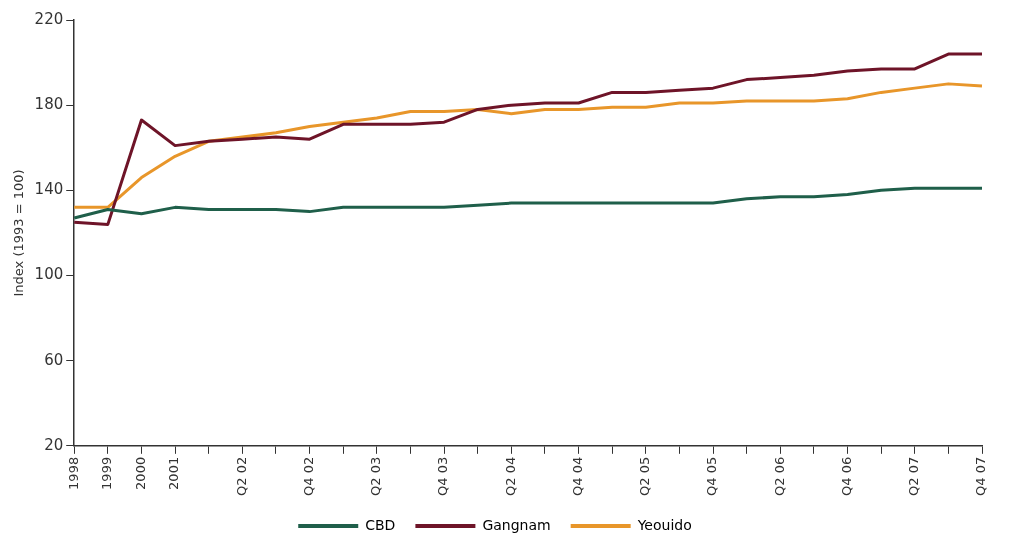 This screenshot has width=1010, height=551. What do you see at coordinates (140, 473) in the screenshot?
I see `x-tick-label: 2000` at bounding box center [140, 473].